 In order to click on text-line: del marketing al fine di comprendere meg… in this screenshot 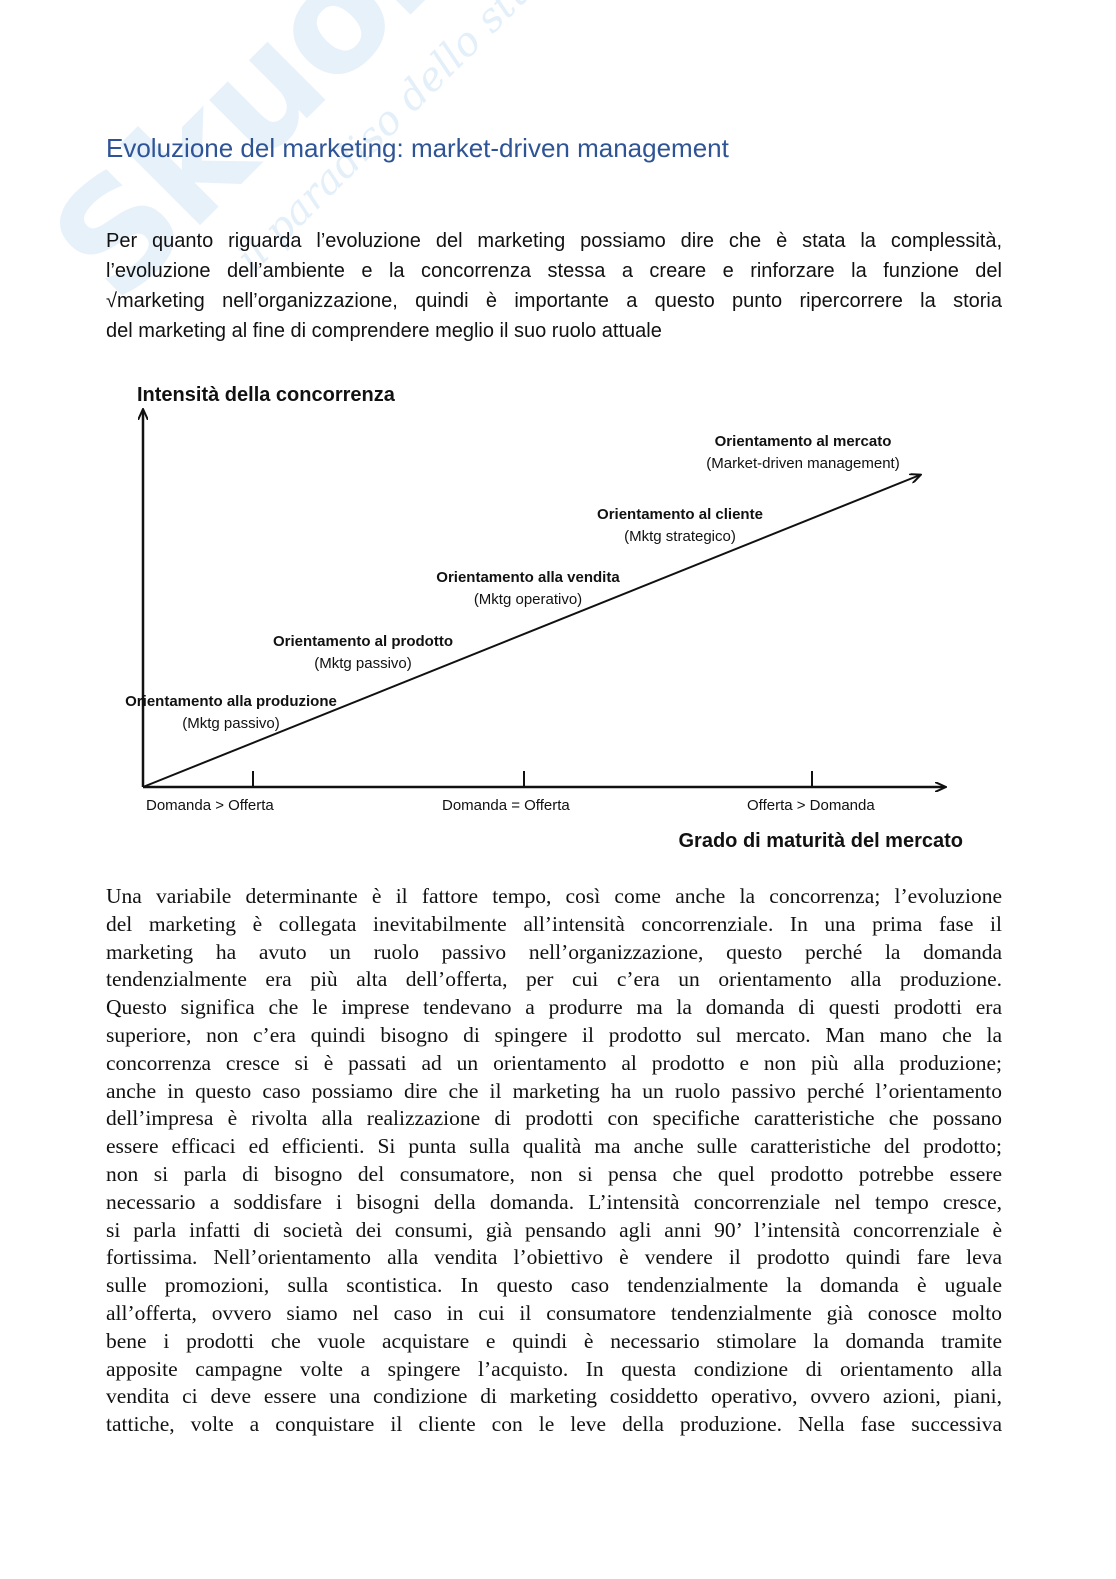, I will do `click(384, 331)`.